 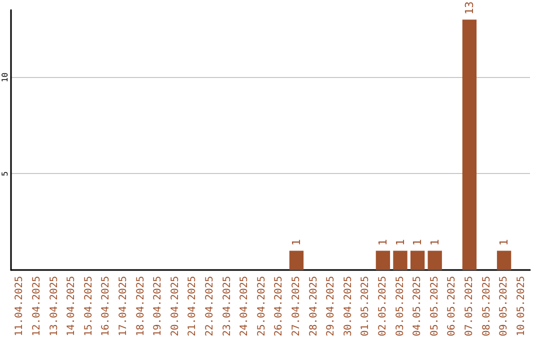 I want to click on x-tick-label: 08.05.2025, so click(x=486, y=306).